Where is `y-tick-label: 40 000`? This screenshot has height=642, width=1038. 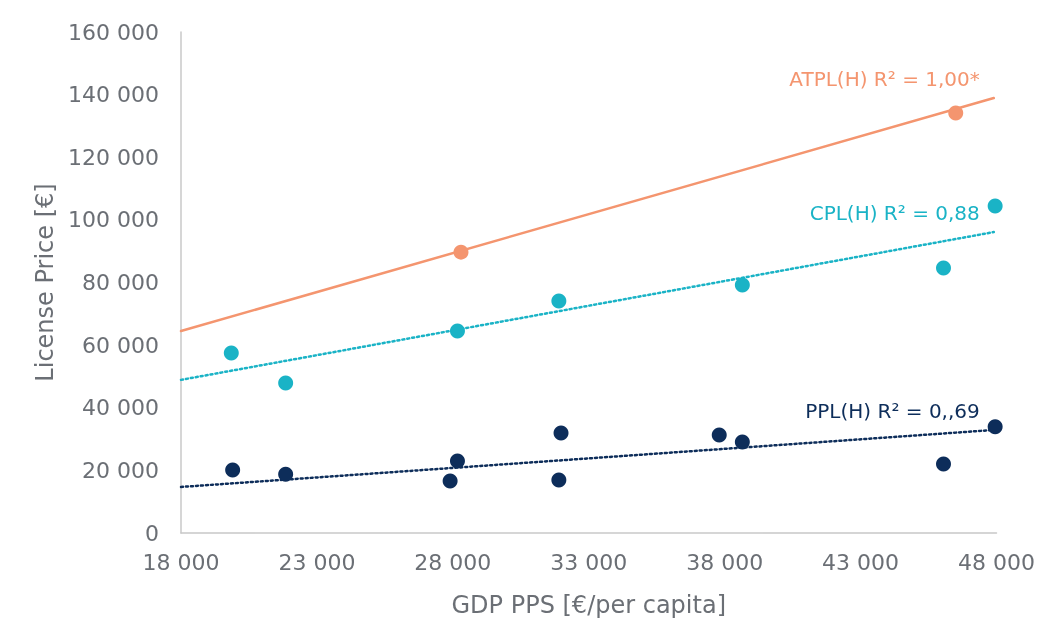
y-tick-label: 40 000 is located at coordinates (120, 408).